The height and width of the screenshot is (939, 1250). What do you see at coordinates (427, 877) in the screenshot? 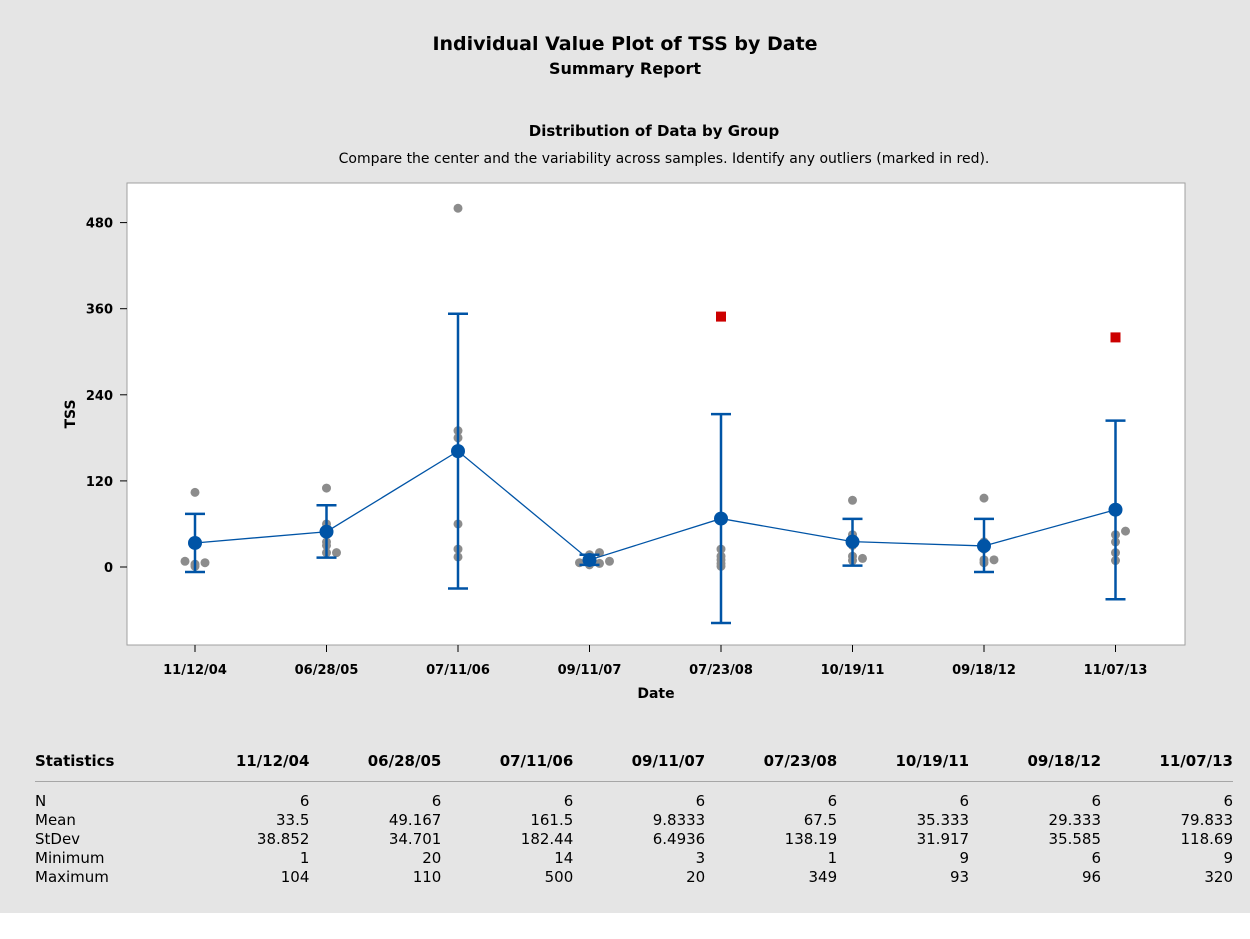
I see `stats-cell: 110` at bounding box center [427, 877].